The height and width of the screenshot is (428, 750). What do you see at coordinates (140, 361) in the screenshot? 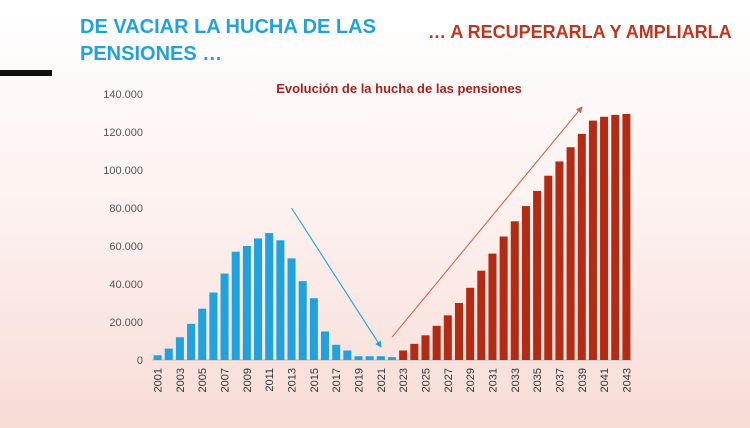
I see `y-tick-label: 0` at bounding box center [140, 361].